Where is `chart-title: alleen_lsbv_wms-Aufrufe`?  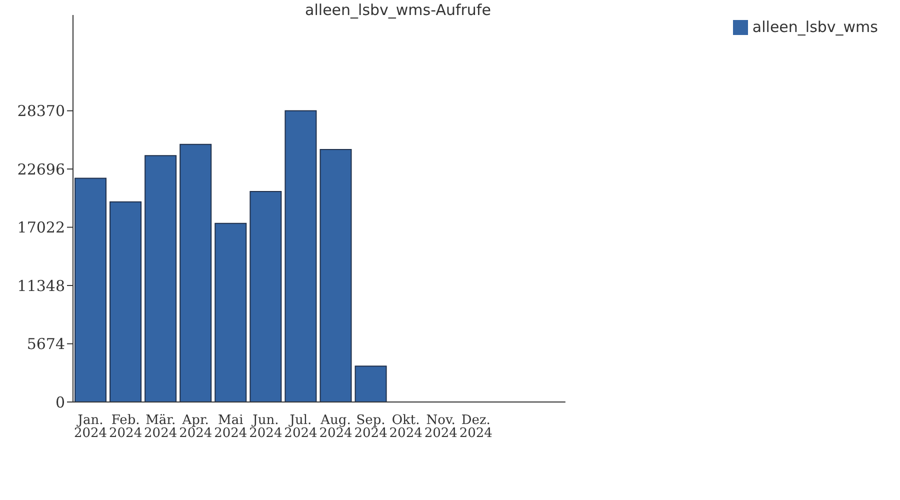
chart-title: alleen_lsbv_wms-Aufrufe is located at coordinates (398, 10).